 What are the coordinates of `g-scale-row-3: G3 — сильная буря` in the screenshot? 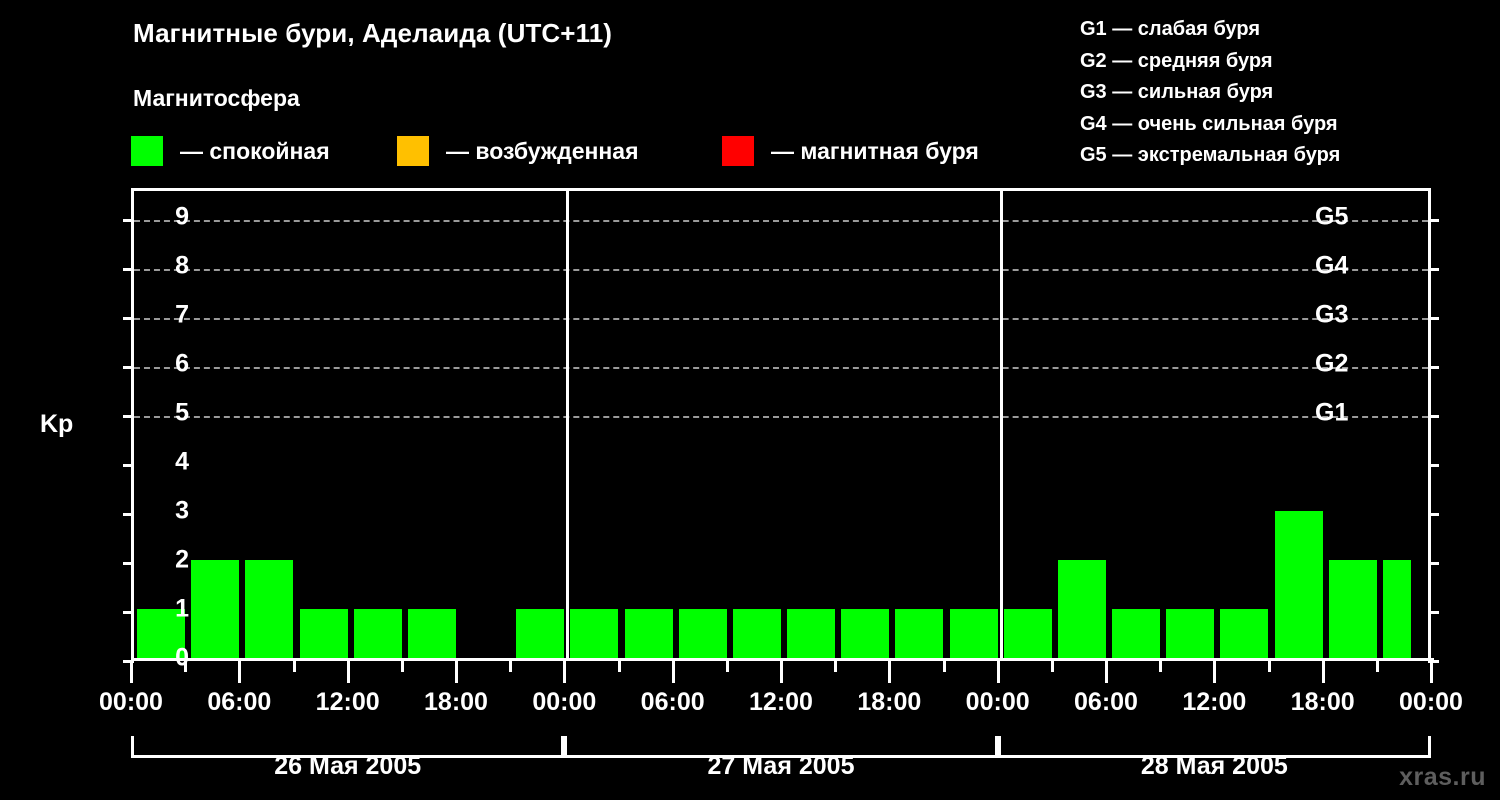 It's located at (1177, 92).